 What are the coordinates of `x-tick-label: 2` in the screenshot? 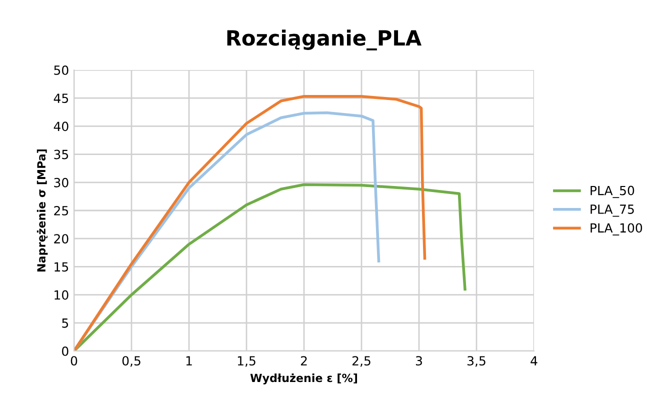 It's located at (303, 361).